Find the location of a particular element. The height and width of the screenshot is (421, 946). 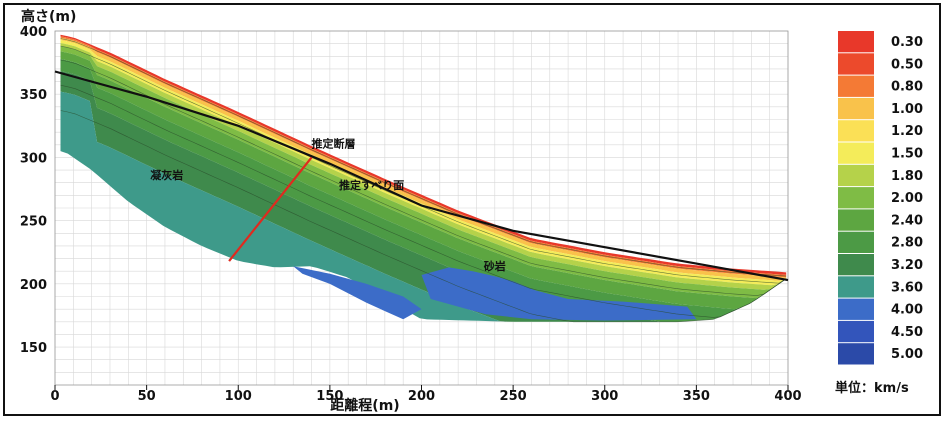

x-tick-label: 50 is located at coordinates (147, 396).